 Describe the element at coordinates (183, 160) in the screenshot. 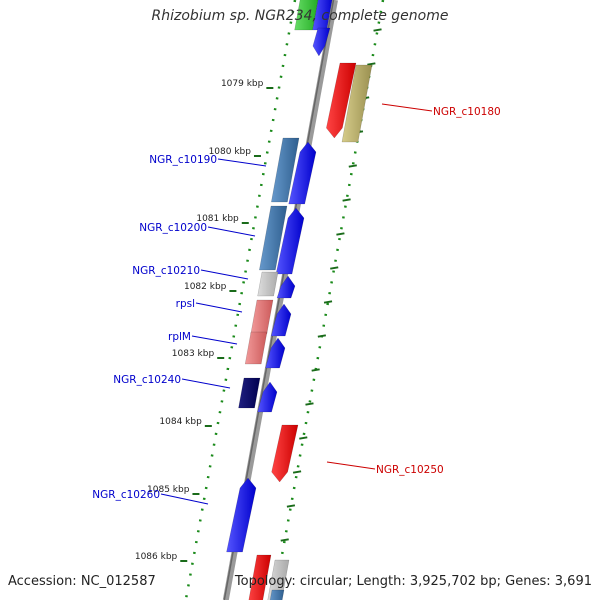

I see `gene-label: NGR_c10190` at that location.